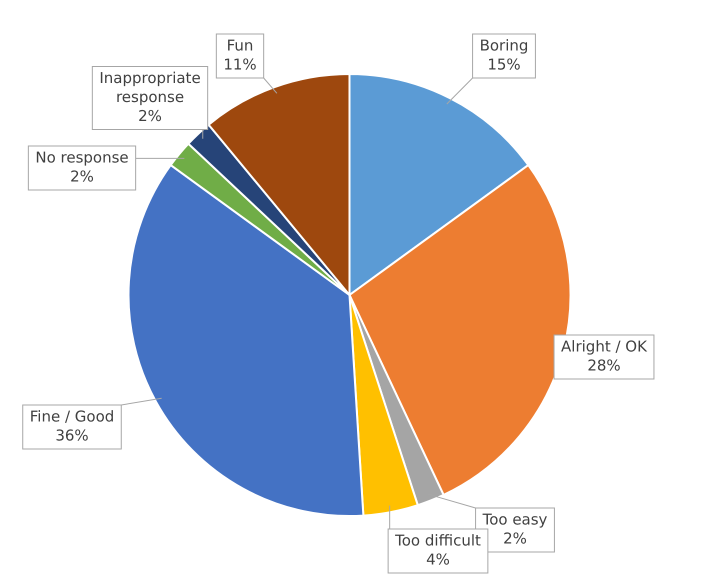 This screenshot has width=713, height=582. Describe the element at coordinates (504, 45) in the screenshot. I see `slice-label: Boring` at that location.